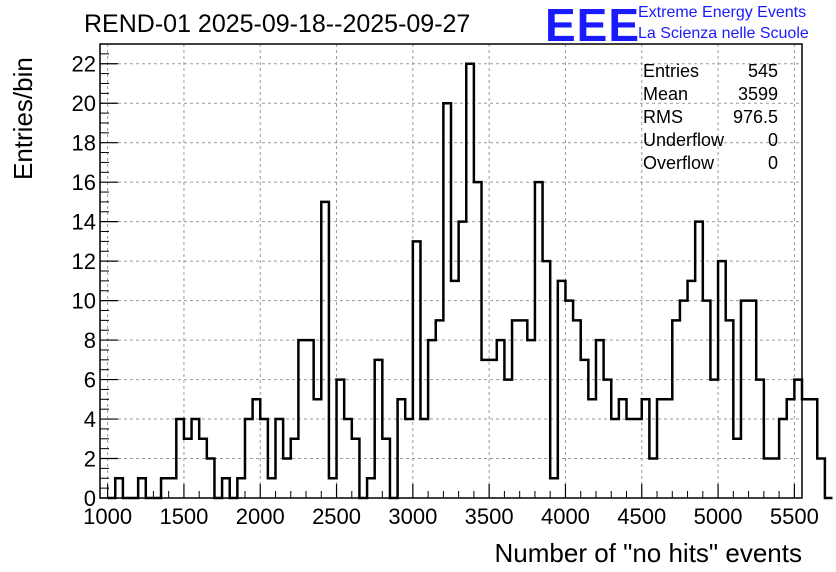  Describe the element at coordinates (90, 380) in the screenshot. I see `y-tick-label: 6` at that location.